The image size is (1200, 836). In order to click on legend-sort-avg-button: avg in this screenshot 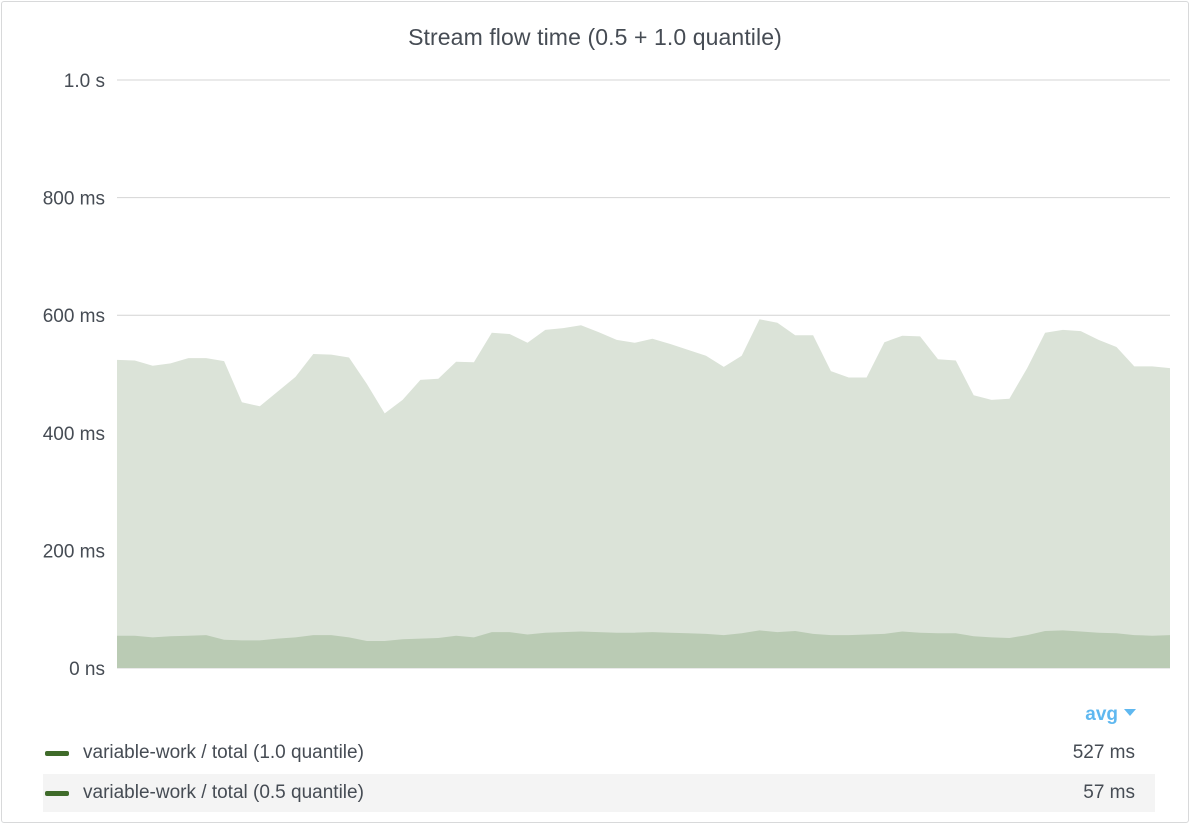, I will do `click(1110, 715)`.